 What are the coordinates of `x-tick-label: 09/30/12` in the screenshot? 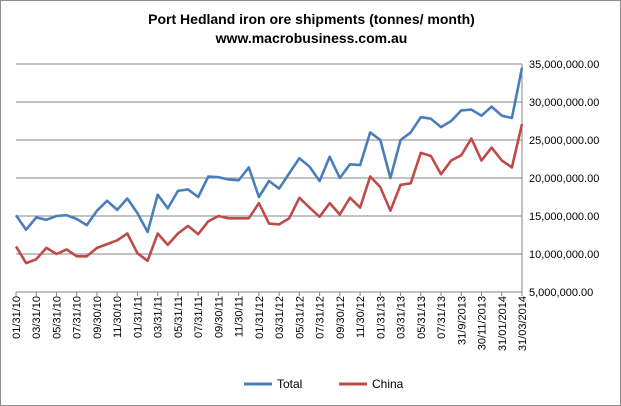 It's located at (341, 317).